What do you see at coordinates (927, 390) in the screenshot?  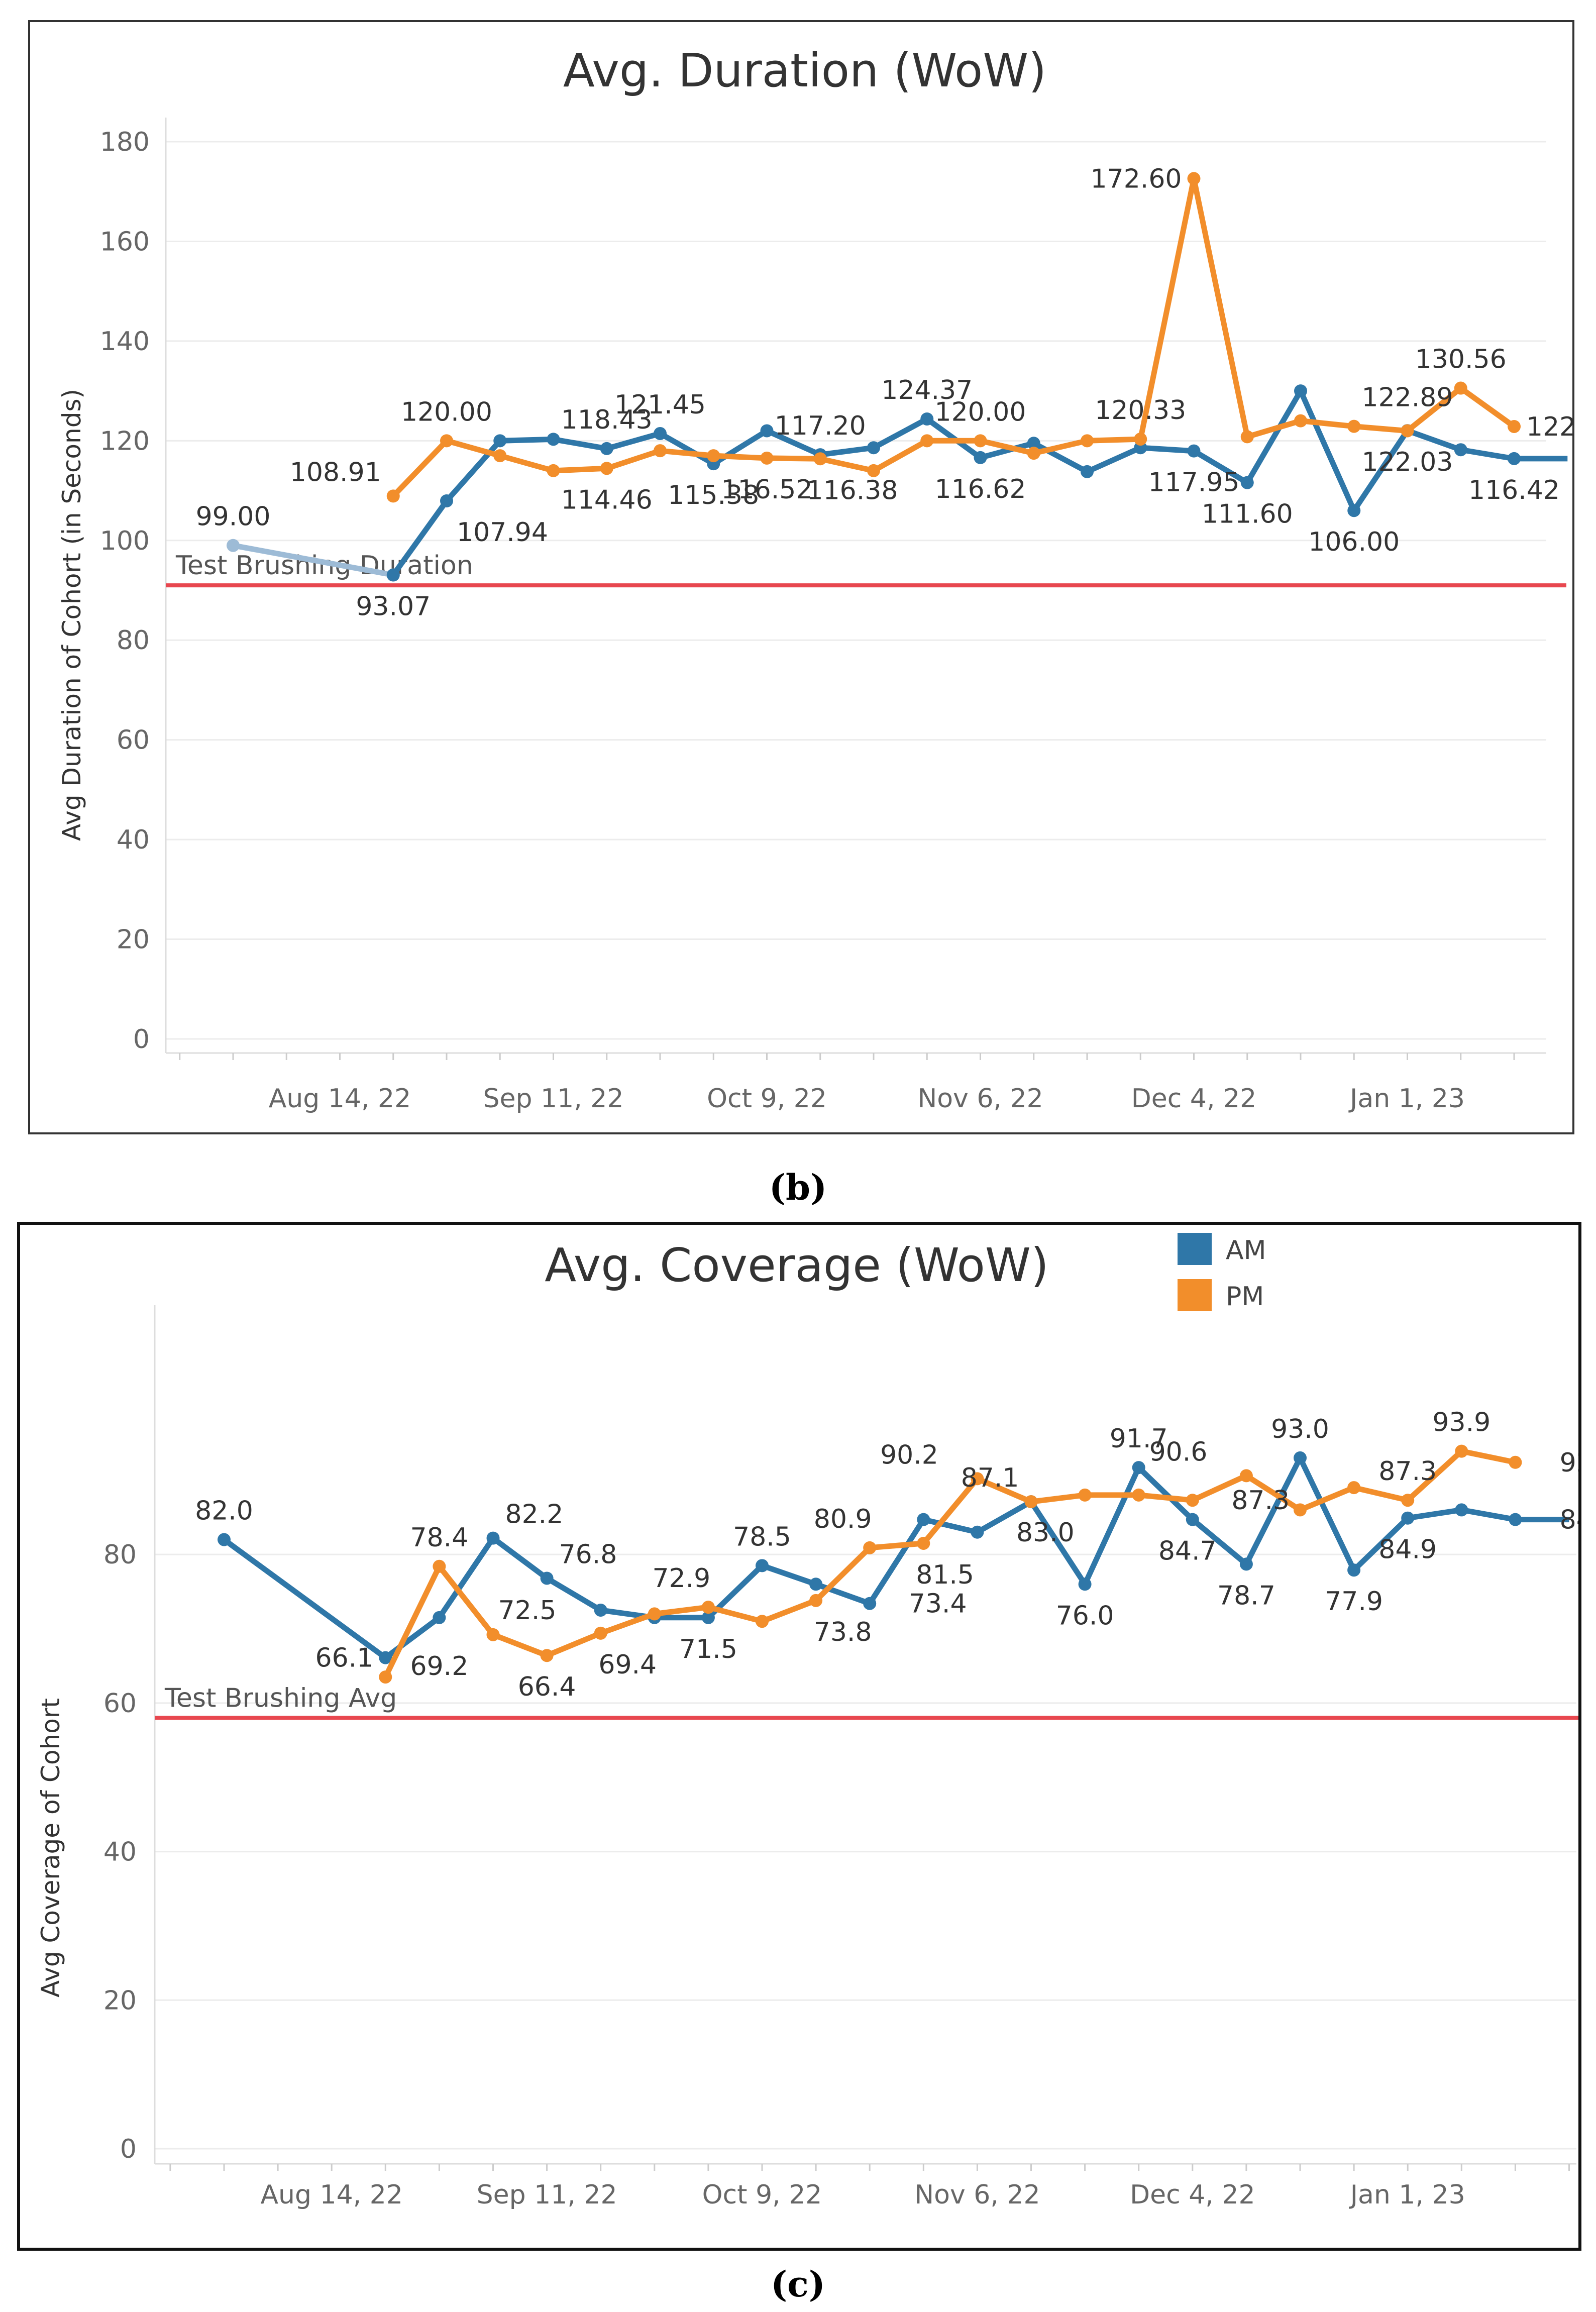 I see `data-label: 124.37` at bounding box center [927, 390].